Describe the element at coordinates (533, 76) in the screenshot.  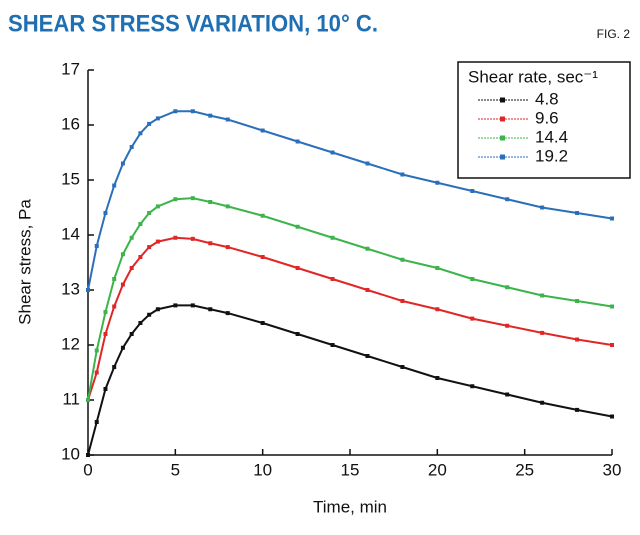
I see `legend-title: Shear rate, sec⁻¹` at that location.